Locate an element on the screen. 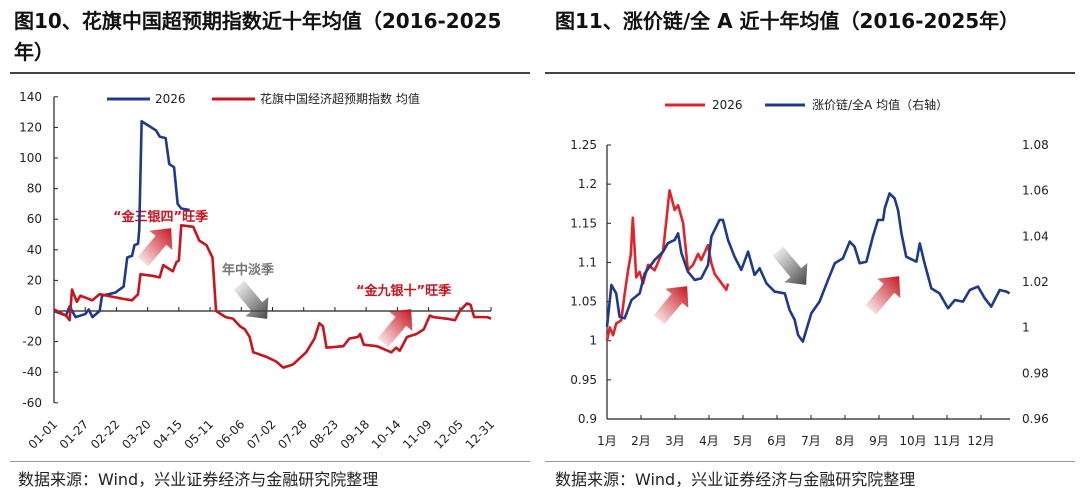 This screenshot has height=490, width=1080. left-x-tick-label: 01-01 is located at coordinates (43, 434).